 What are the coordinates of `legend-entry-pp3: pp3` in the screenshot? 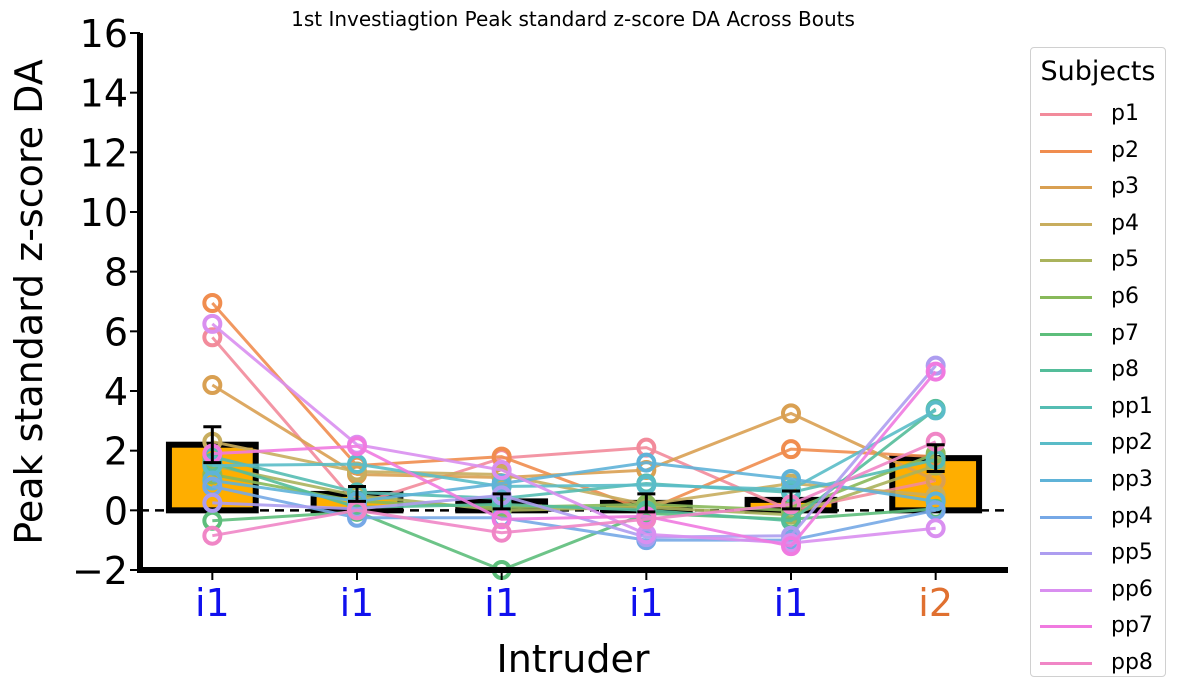 It's located at (1099, 480).